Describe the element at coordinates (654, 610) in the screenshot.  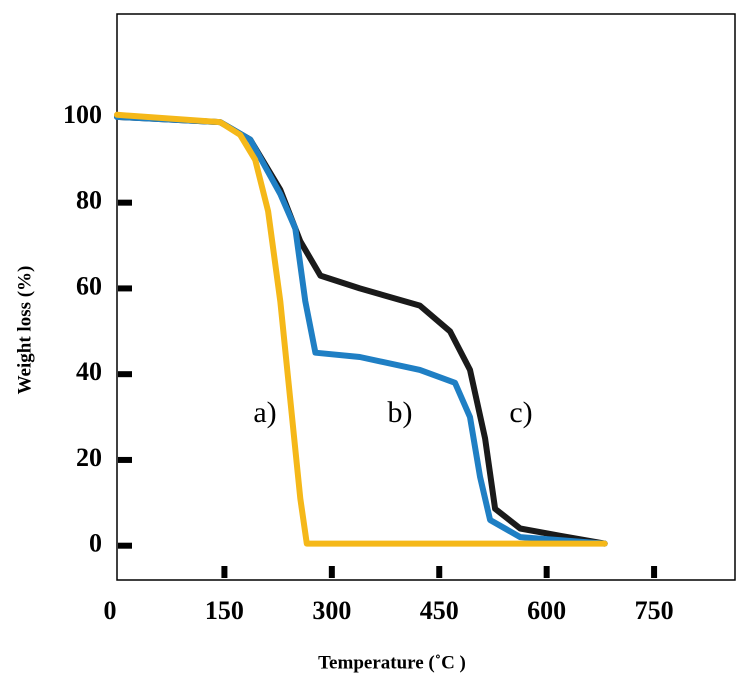
I see `x-tick-label: 750` at that location.